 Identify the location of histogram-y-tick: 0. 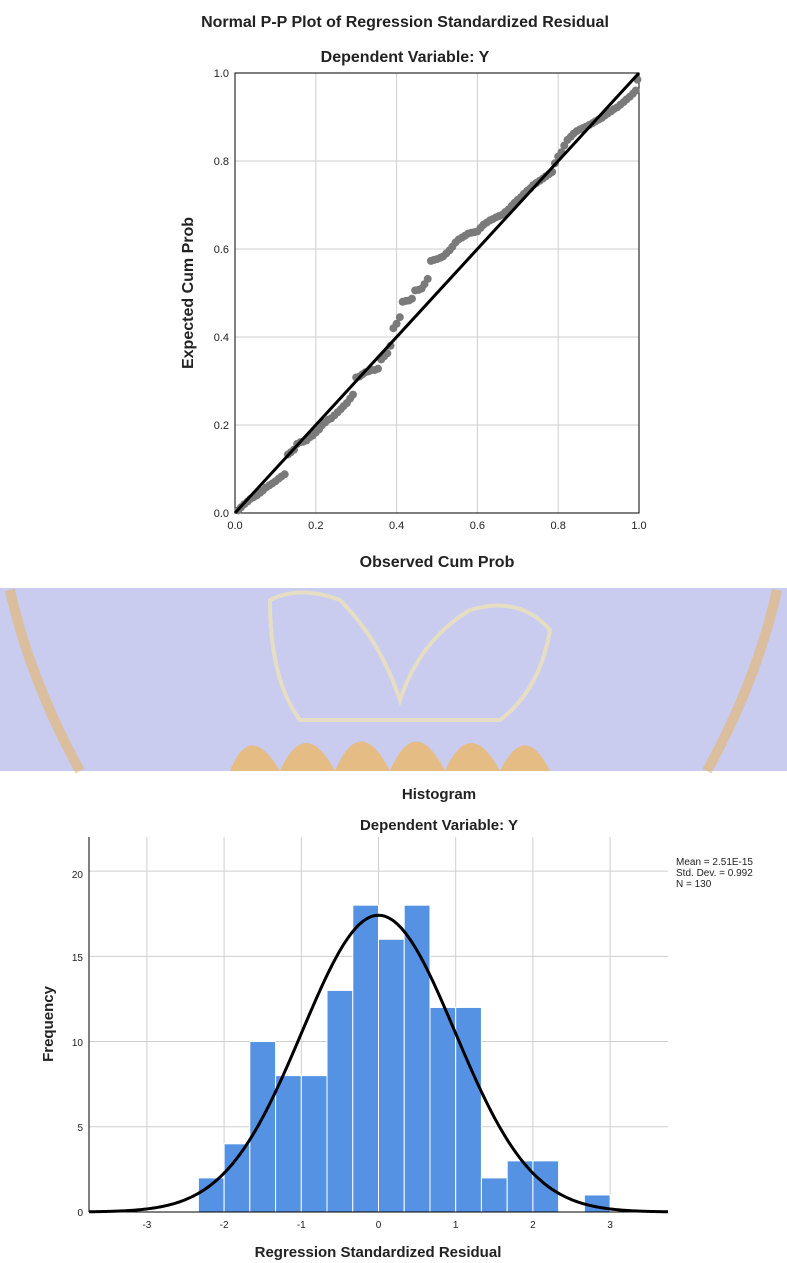
(80, 1213).